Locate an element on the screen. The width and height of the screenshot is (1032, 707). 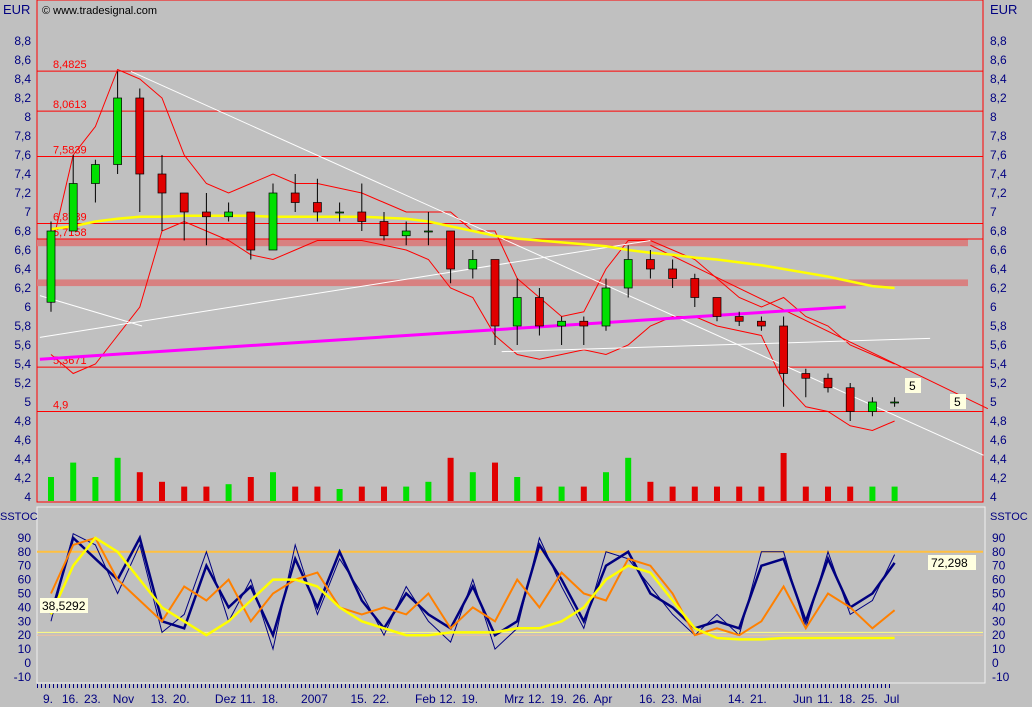
x-tick-label: 12. is located at coordinates (447, 699).